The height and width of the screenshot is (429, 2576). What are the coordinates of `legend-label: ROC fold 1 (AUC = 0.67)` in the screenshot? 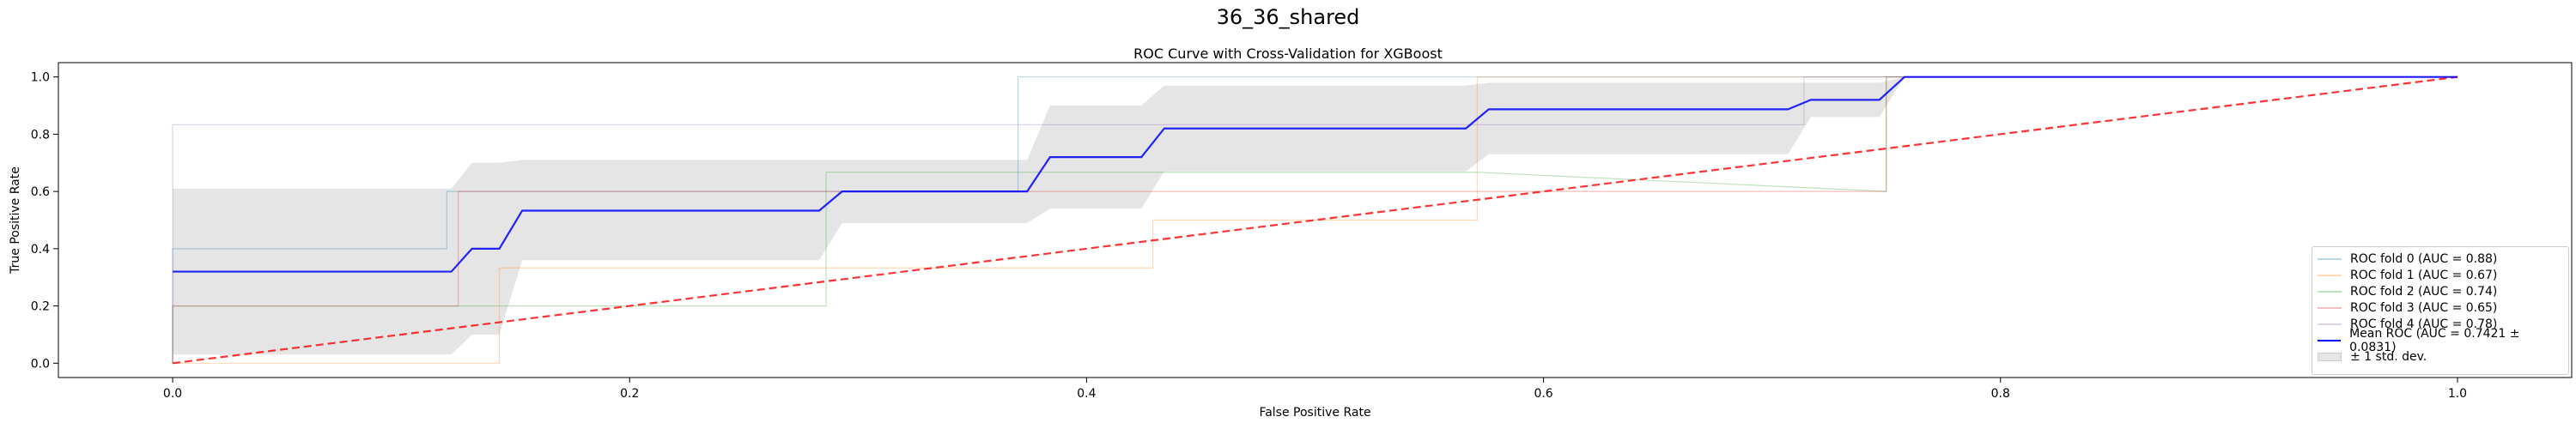 It's located at (2424, 275).